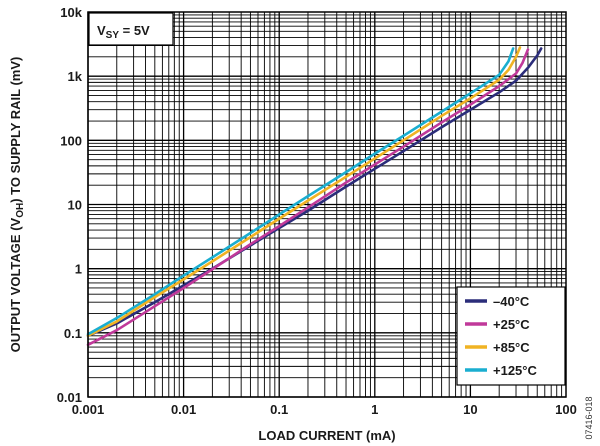  I want to click on annotation-text: VSY = 5V, so click(123, 32).